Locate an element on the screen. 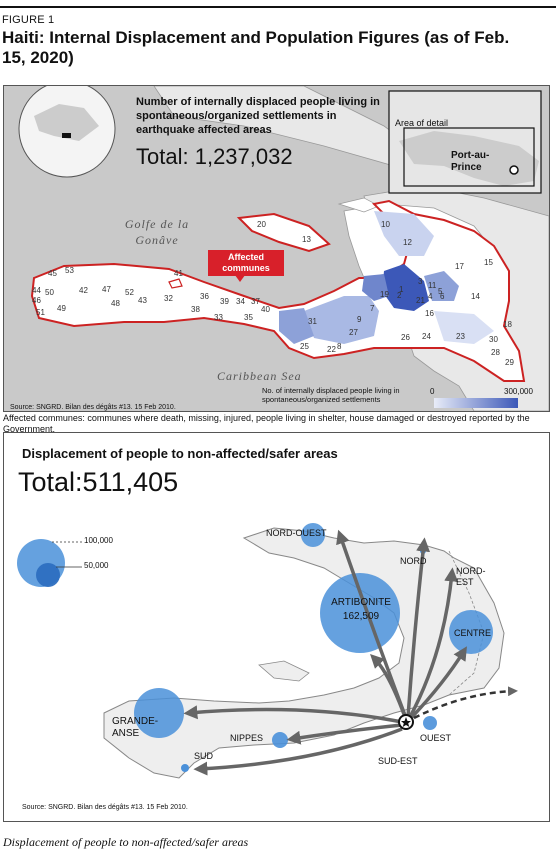  commune-number: 7 is located at coordinates (372, 308).